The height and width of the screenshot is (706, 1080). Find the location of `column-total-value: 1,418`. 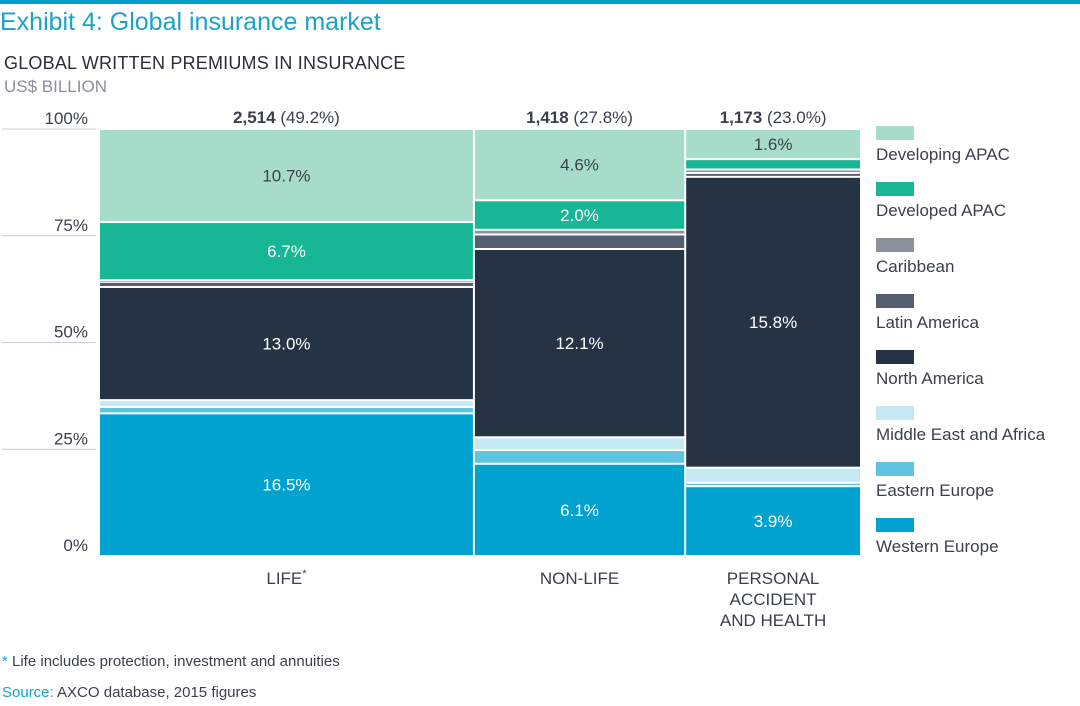

column-total-value: 1,418 is located at coordinates (549, 117).